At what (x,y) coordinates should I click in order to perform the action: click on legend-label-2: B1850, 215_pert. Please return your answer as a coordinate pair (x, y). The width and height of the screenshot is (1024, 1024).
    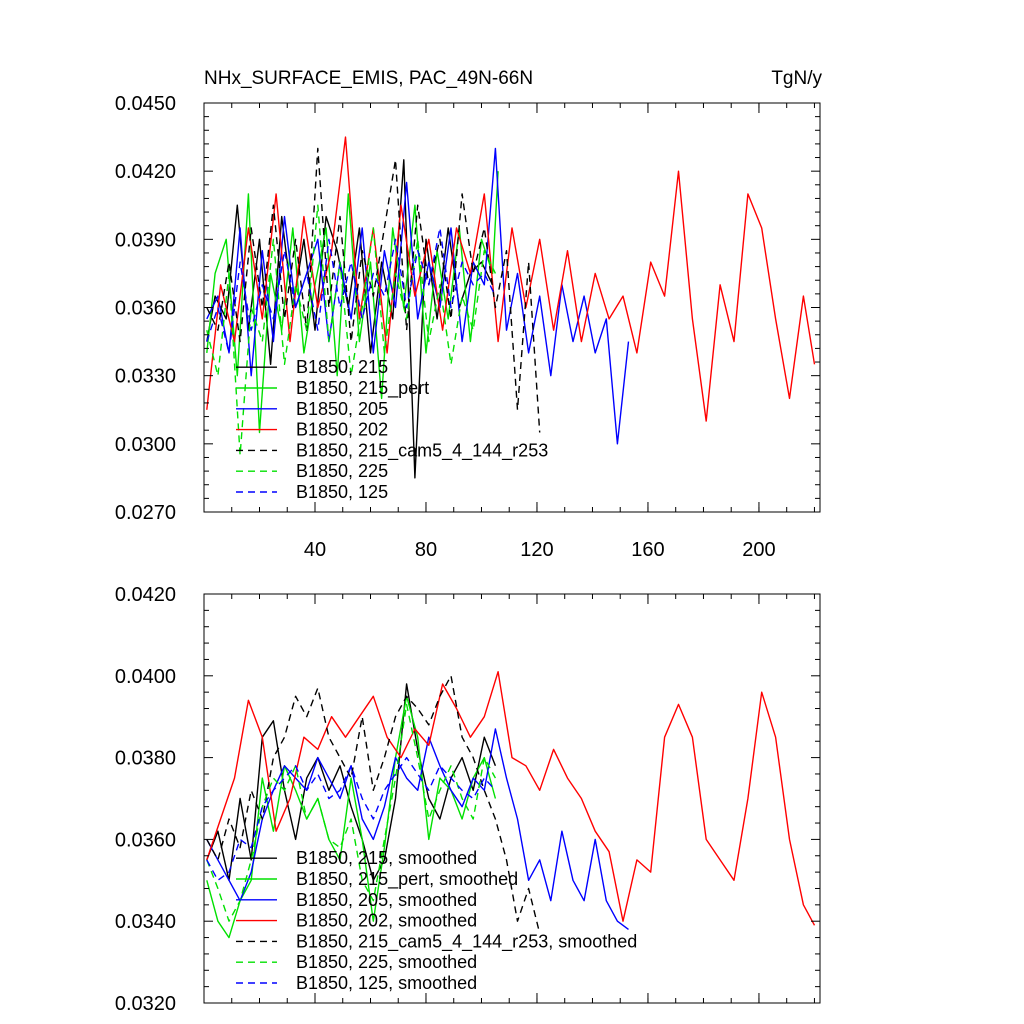
    Looking at the image, I should click on (362, 388).